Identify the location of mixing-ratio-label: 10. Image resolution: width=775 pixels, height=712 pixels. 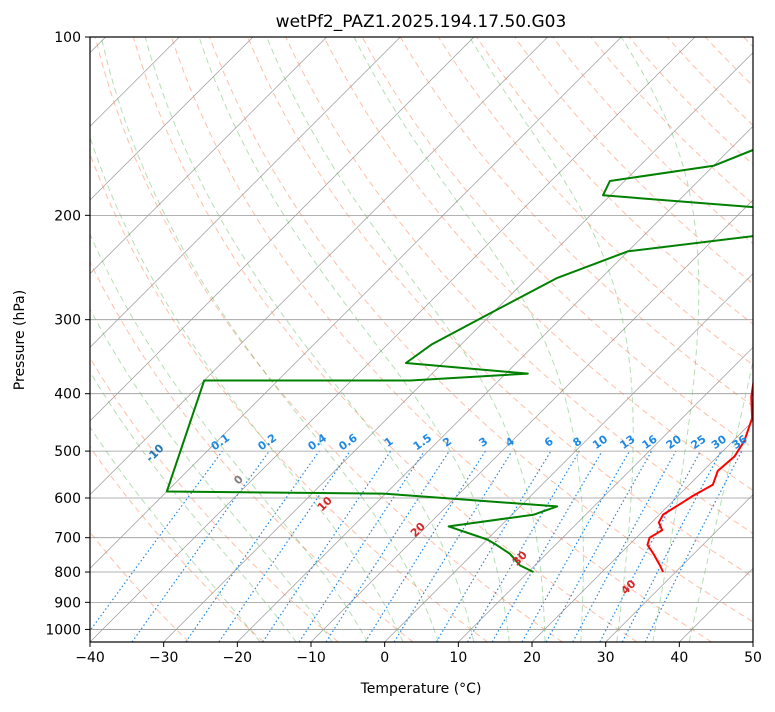
(600, 442).